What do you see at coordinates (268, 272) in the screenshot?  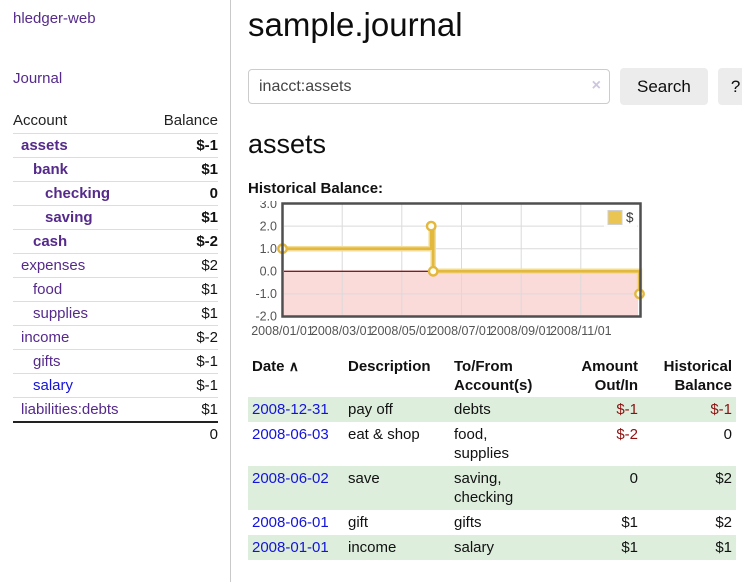 I see `svg-text: 0.0` at bounding box center [268, 272].